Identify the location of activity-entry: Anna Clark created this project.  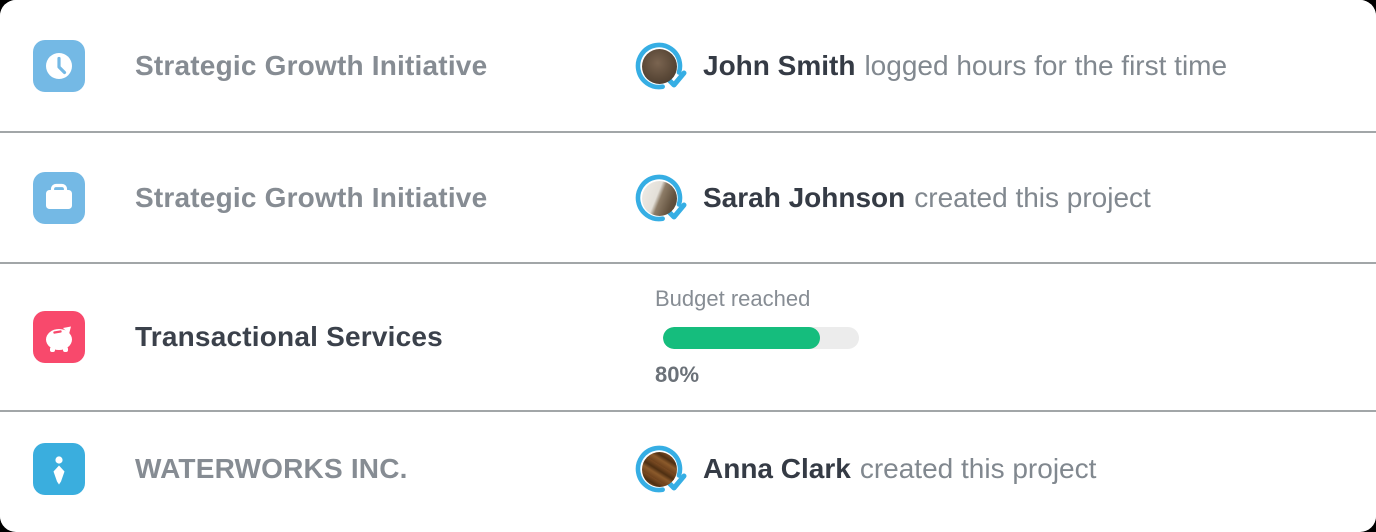
(865, 469).